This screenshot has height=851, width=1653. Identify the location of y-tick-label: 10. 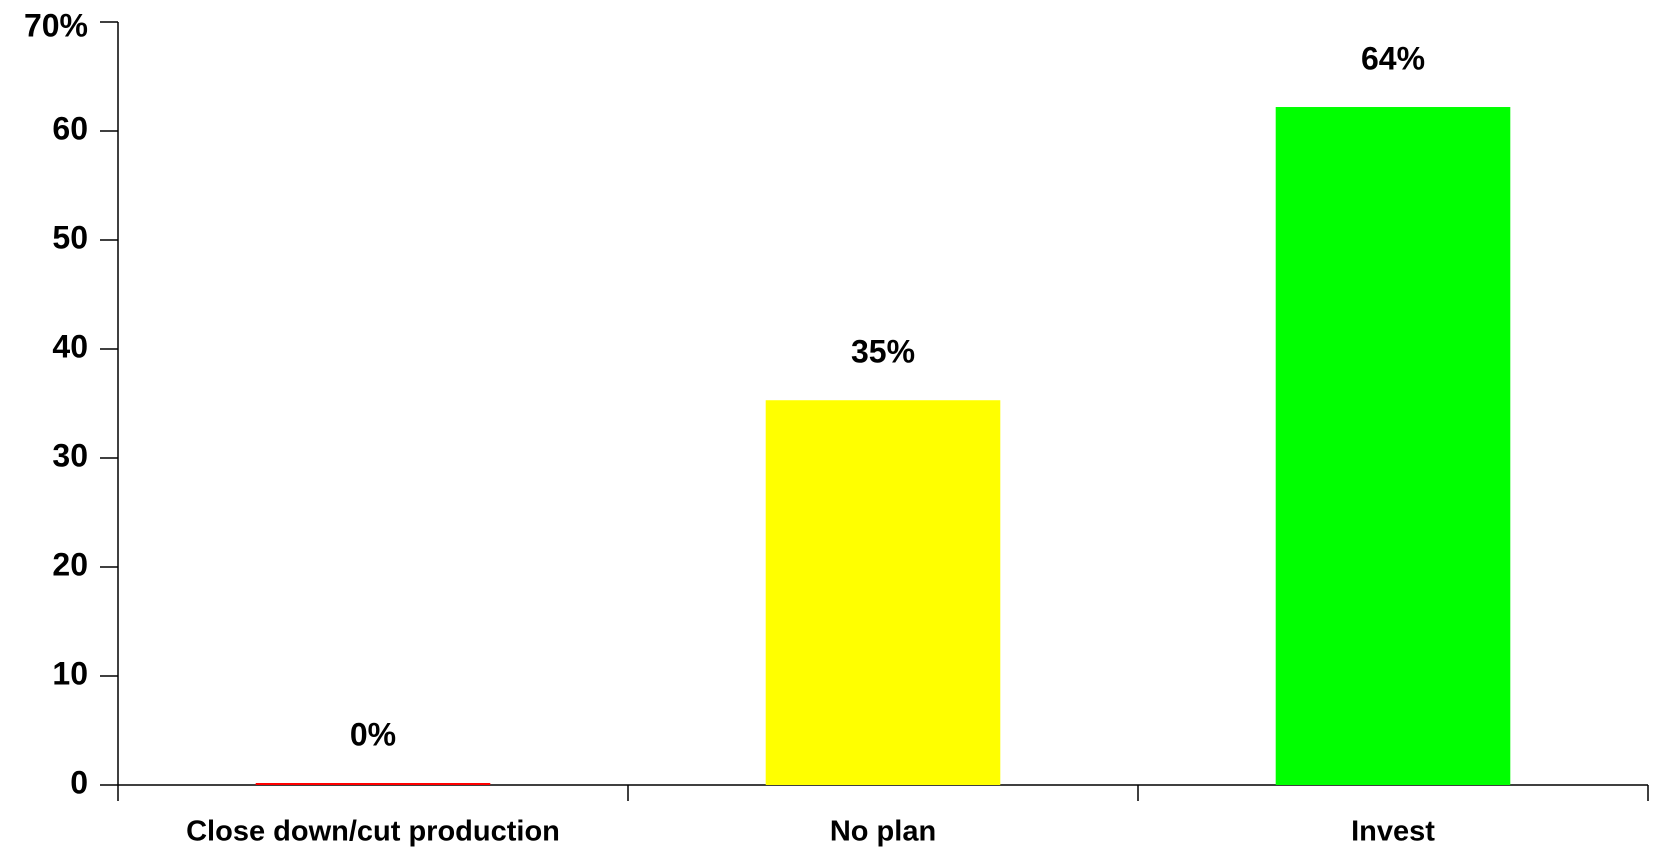
(70, 673).